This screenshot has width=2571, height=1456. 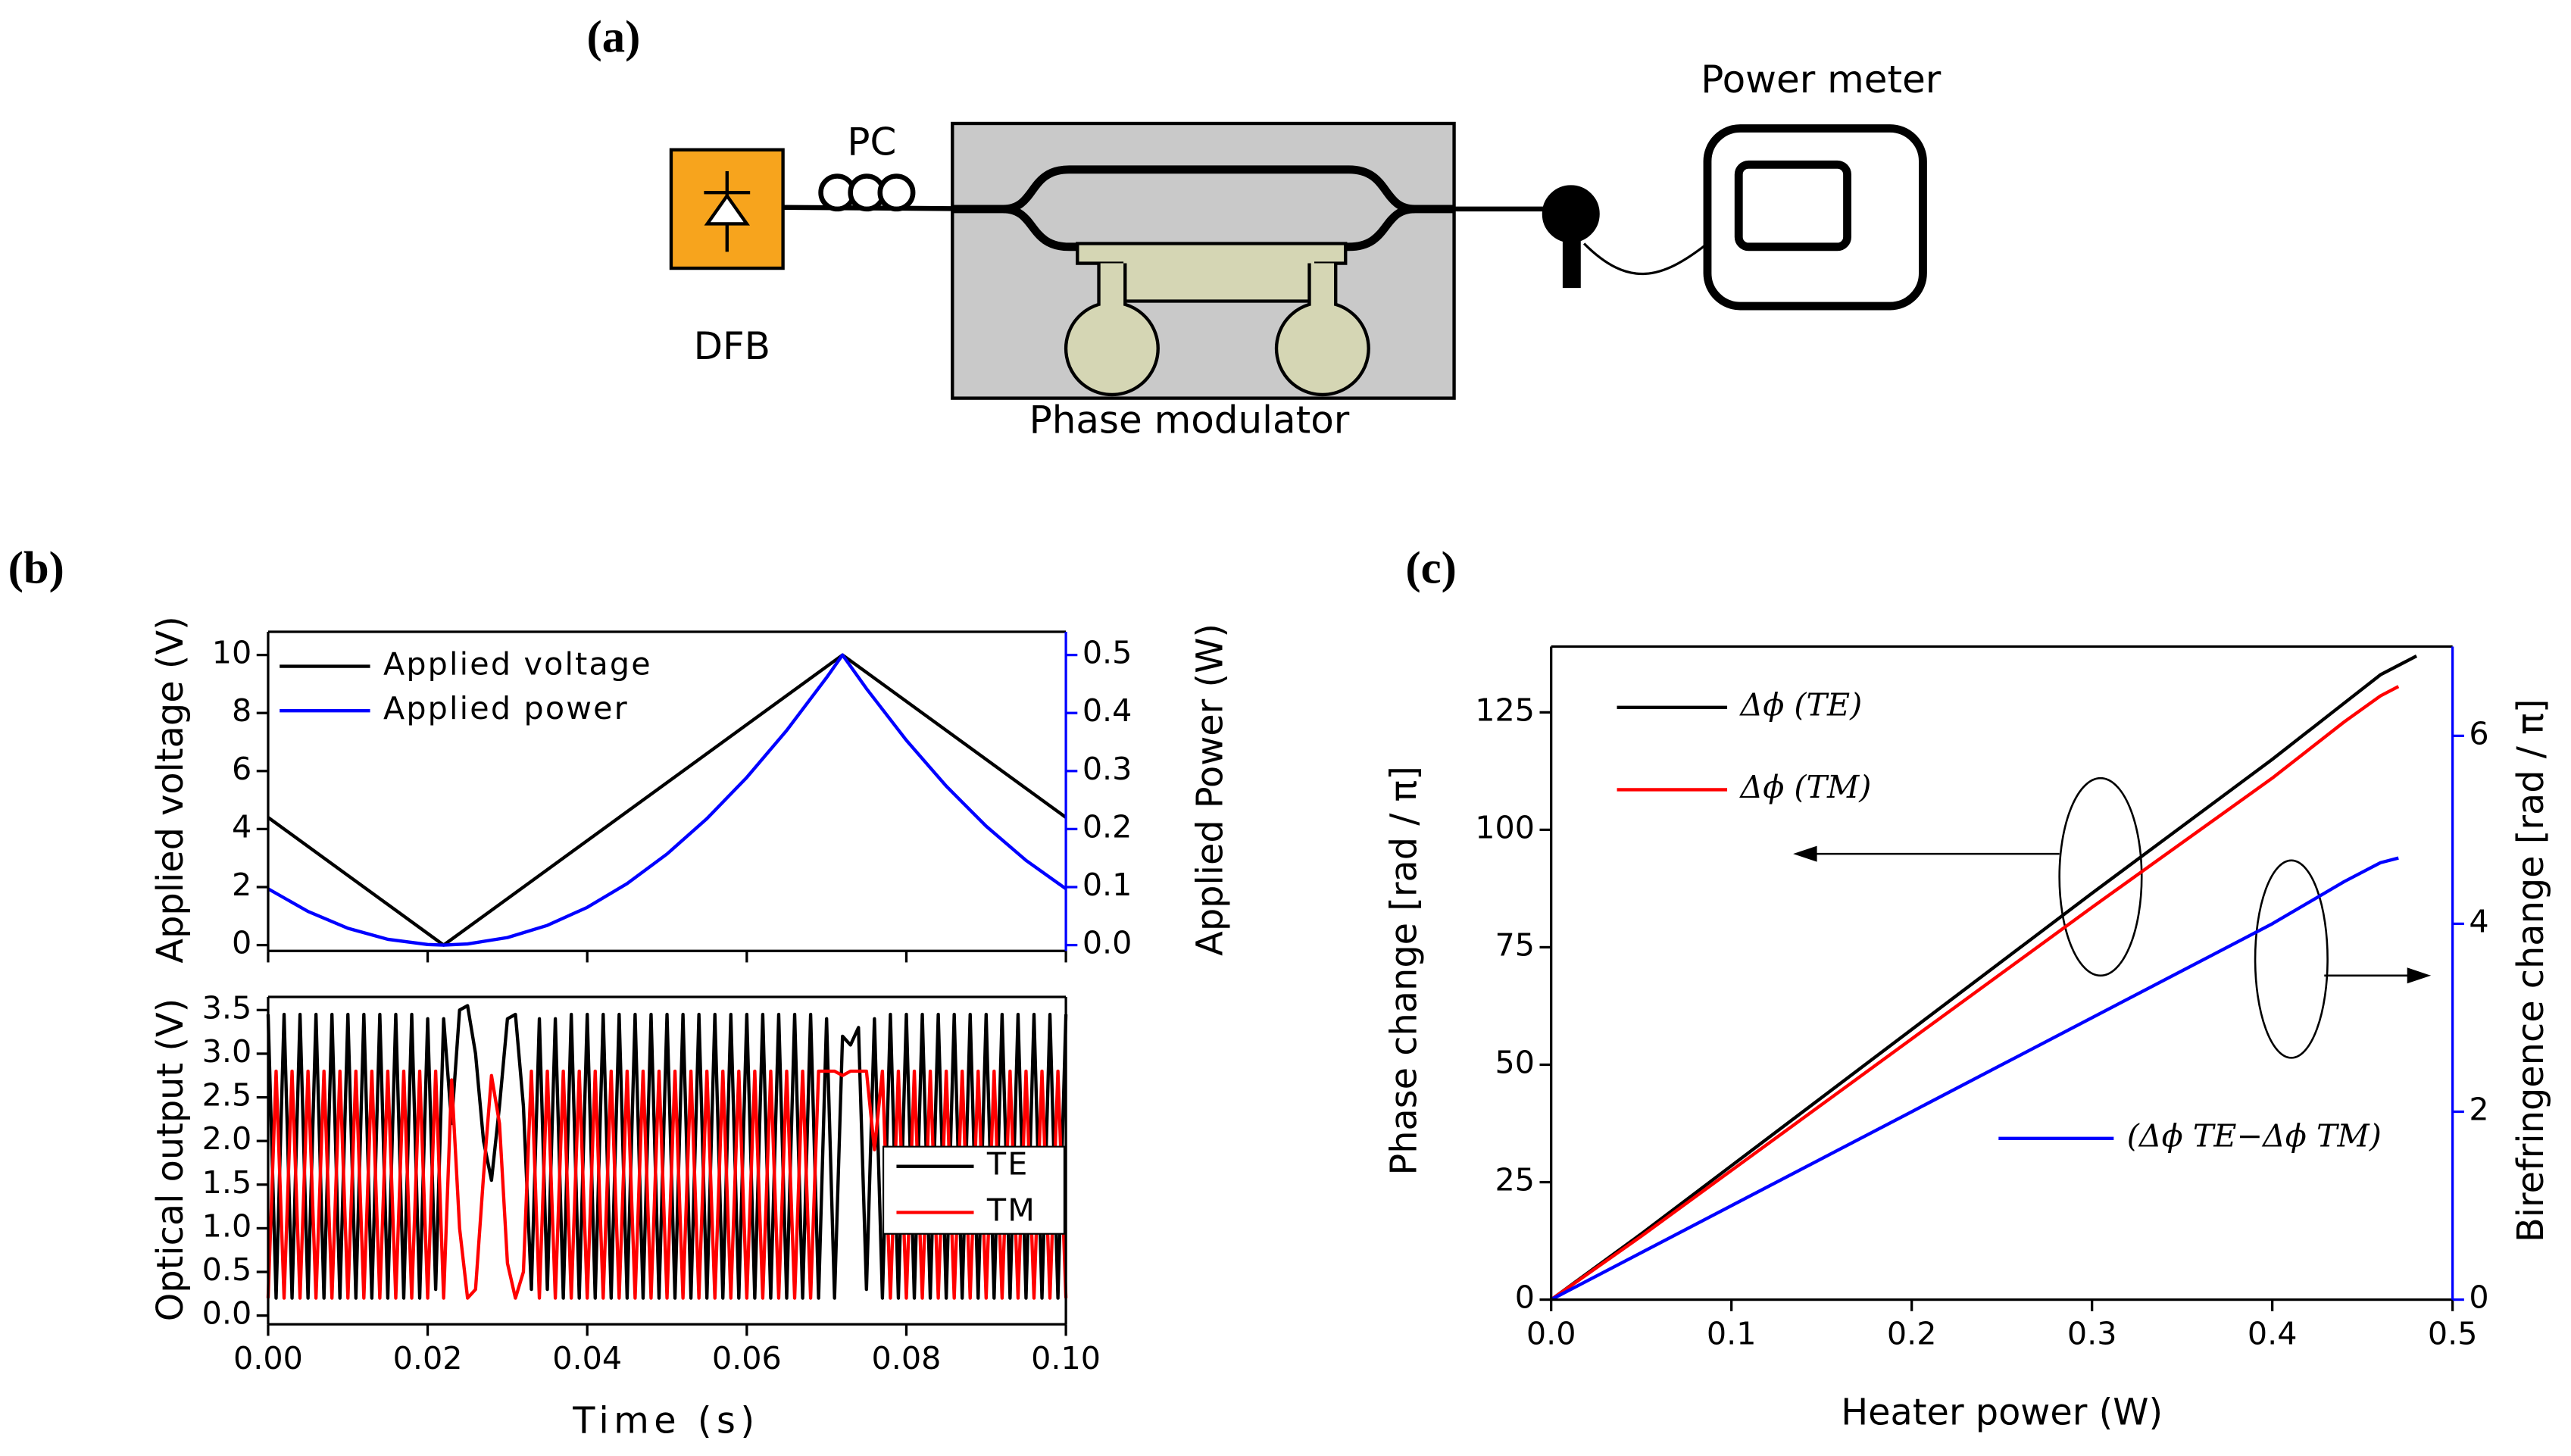 I want to click on x-axis-label: Time (s), so click(x=665, y=1421).